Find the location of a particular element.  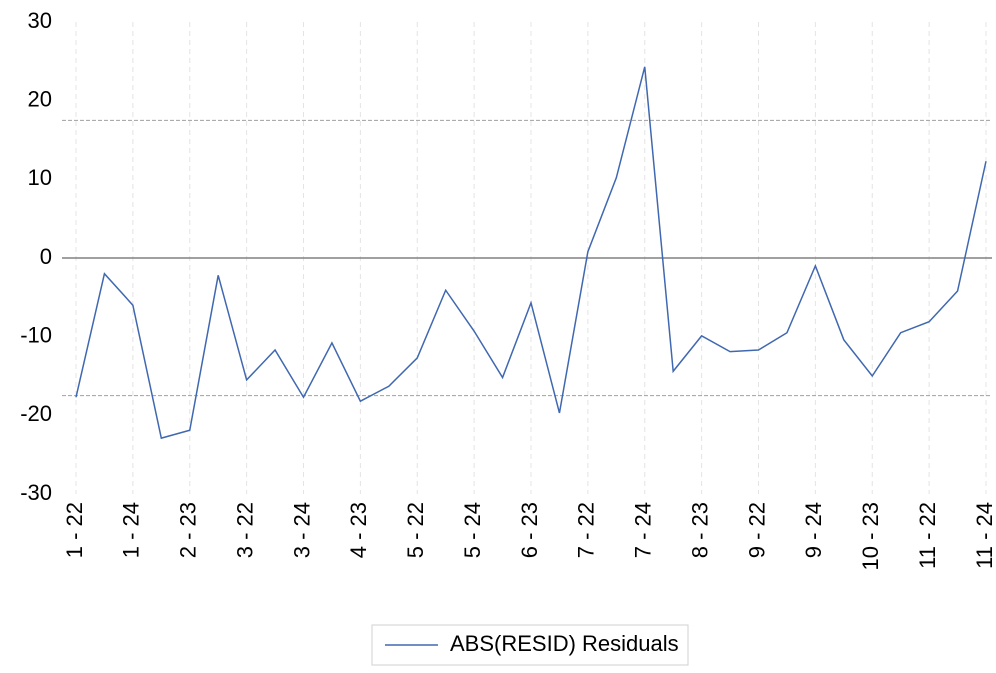

y-tick-label: 0 is located at coordinates (46, 256).